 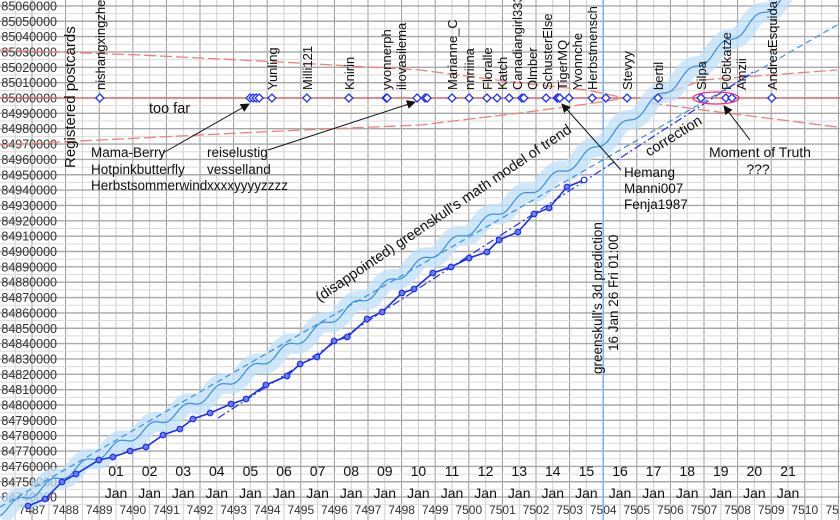 I want to click on funnel-lower-left, so click(x=310, y=122).